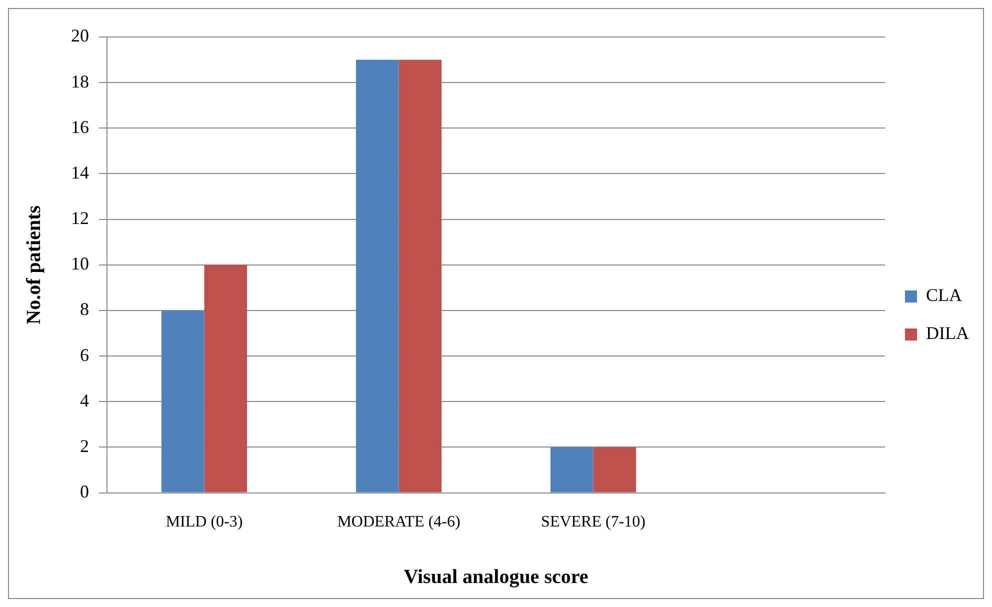 The width and height of the screenshot is (992, 607). Describe the element at coordinates (398, 522) in the screenshot. I see `x-tick-label: MODERATE (4-6)` at that location.